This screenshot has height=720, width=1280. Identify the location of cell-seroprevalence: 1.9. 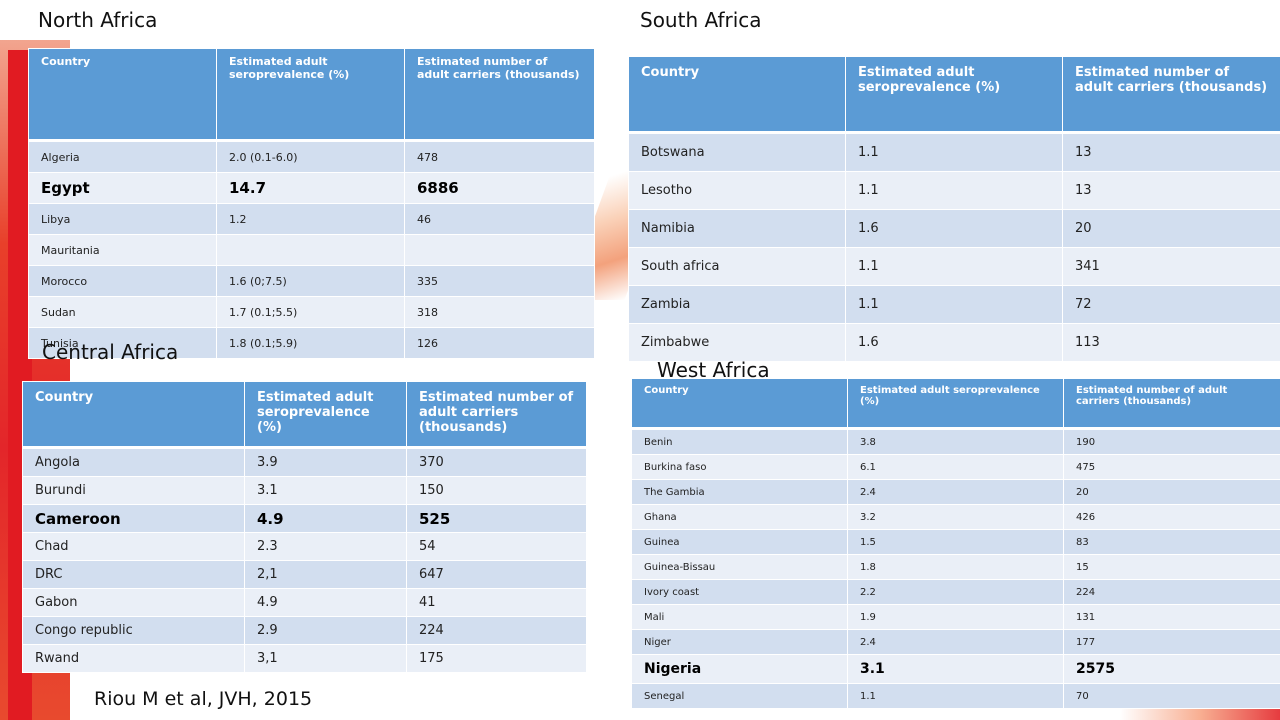
(955, 617).